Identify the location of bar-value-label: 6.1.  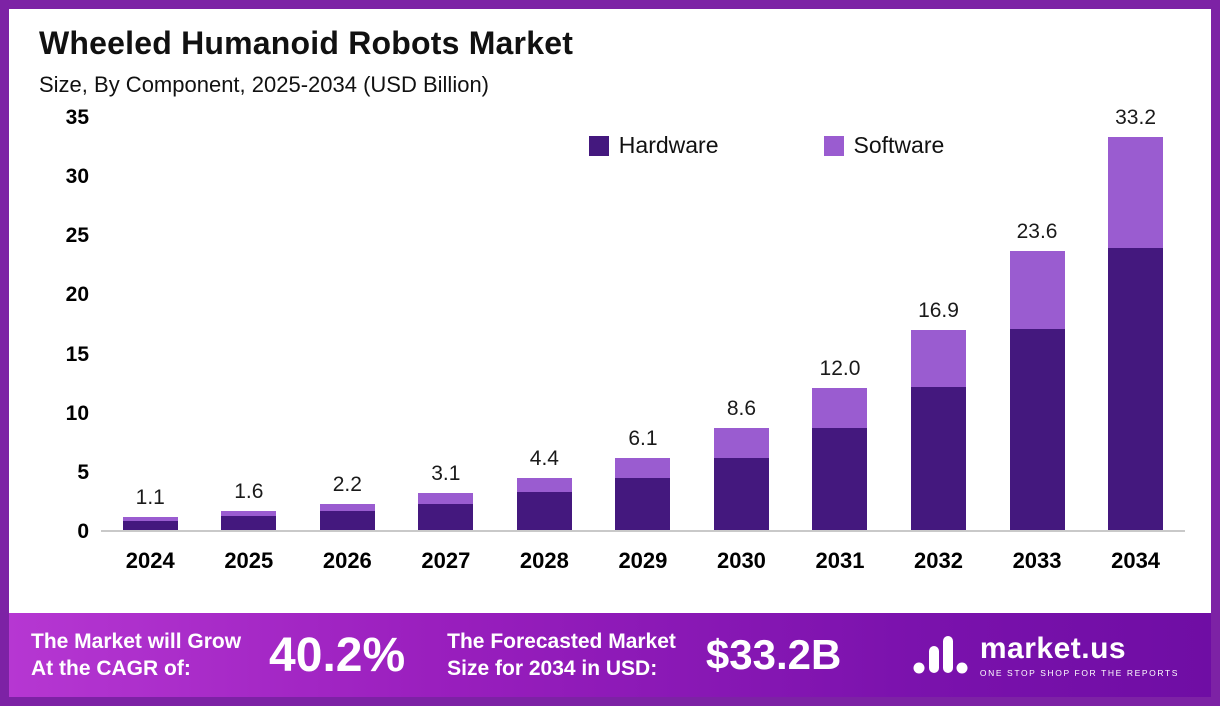
(643, 438).